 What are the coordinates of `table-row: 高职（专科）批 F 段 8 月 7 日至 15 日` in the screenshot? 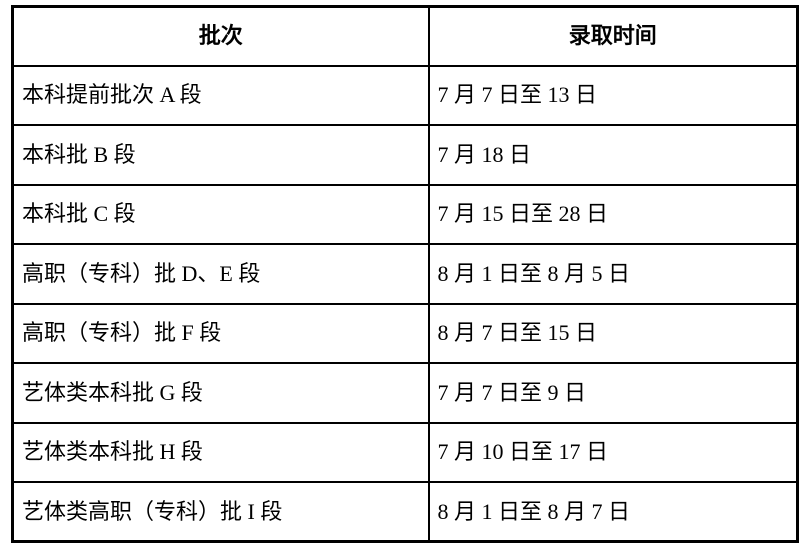 It's located at (405, 333).